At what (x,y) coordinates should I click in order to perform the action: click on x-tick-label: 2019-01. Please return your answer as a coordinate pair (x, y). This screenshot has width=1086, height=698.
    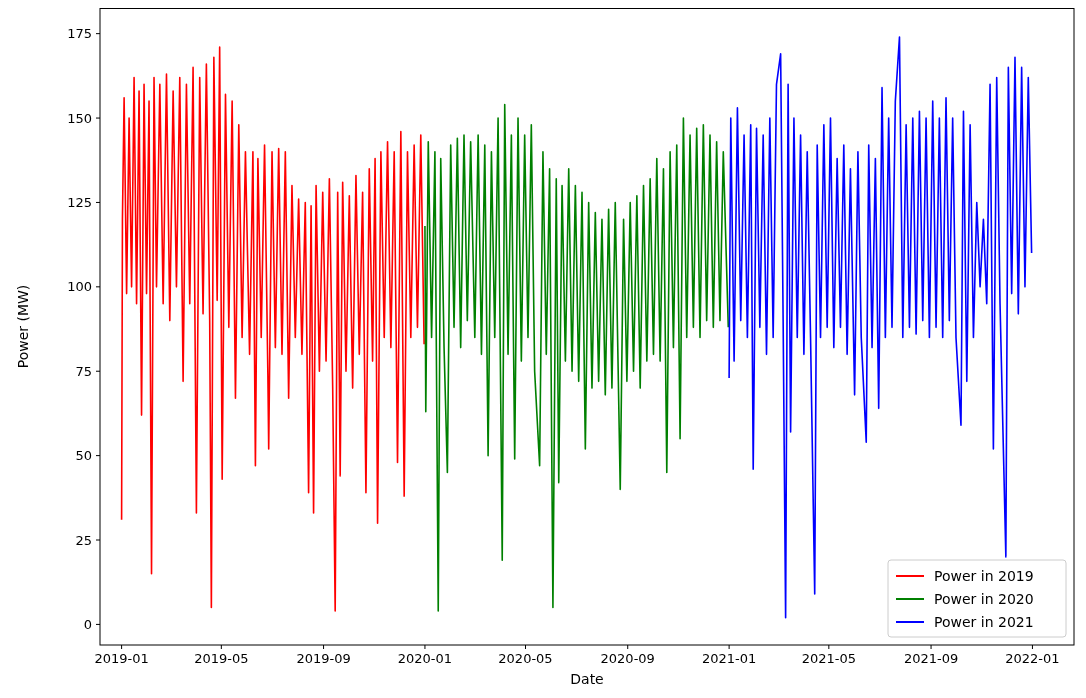
    Looking at the image, I should click on (121, 658).